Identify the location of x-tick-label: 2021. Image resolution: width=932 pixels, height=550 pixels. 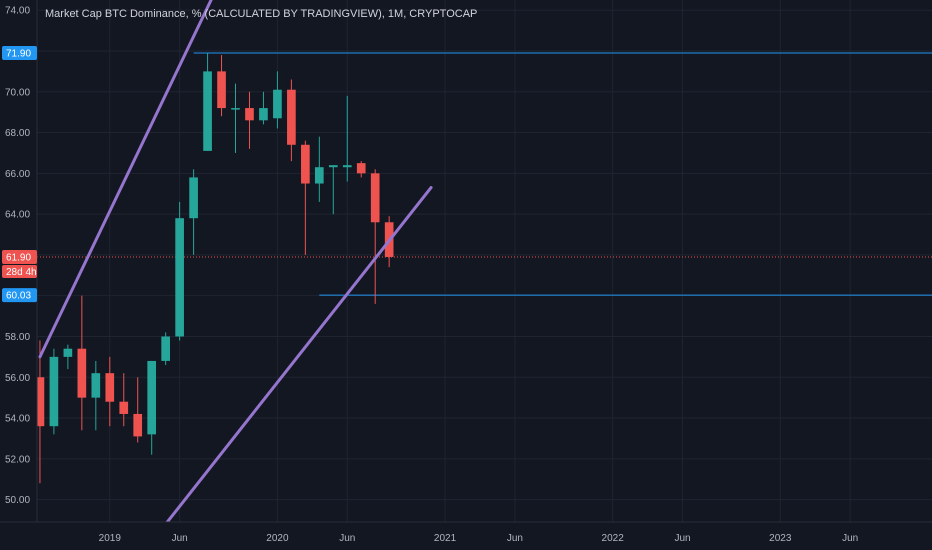
(445, 538).